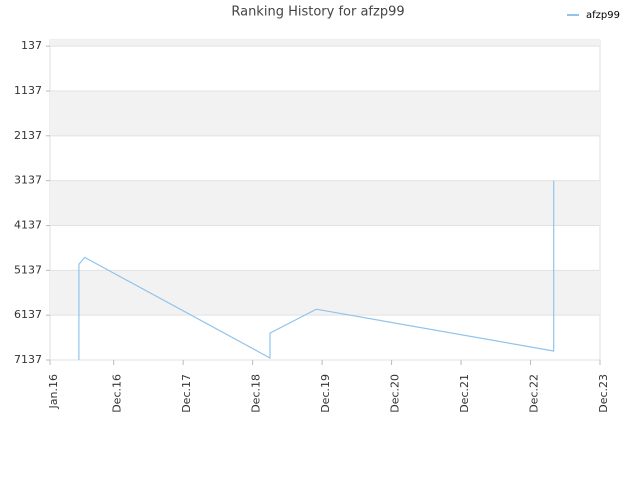 Image resolution: width=640 pixels, height=480 pixels. Describe the element at coordinates (325, 393) in the screenshot. I see `x-tick-label: Dec.19` at that location.